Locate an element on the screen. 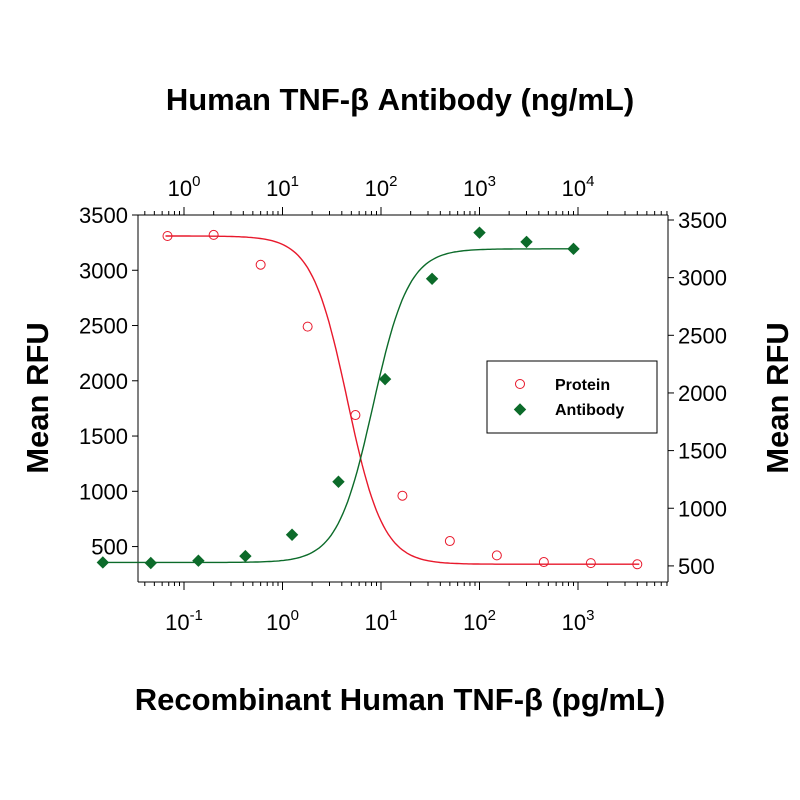 The height and width of the screenshot is (800, 800). left-y-tick-label: 1000 is located at coordinates (103, 491).